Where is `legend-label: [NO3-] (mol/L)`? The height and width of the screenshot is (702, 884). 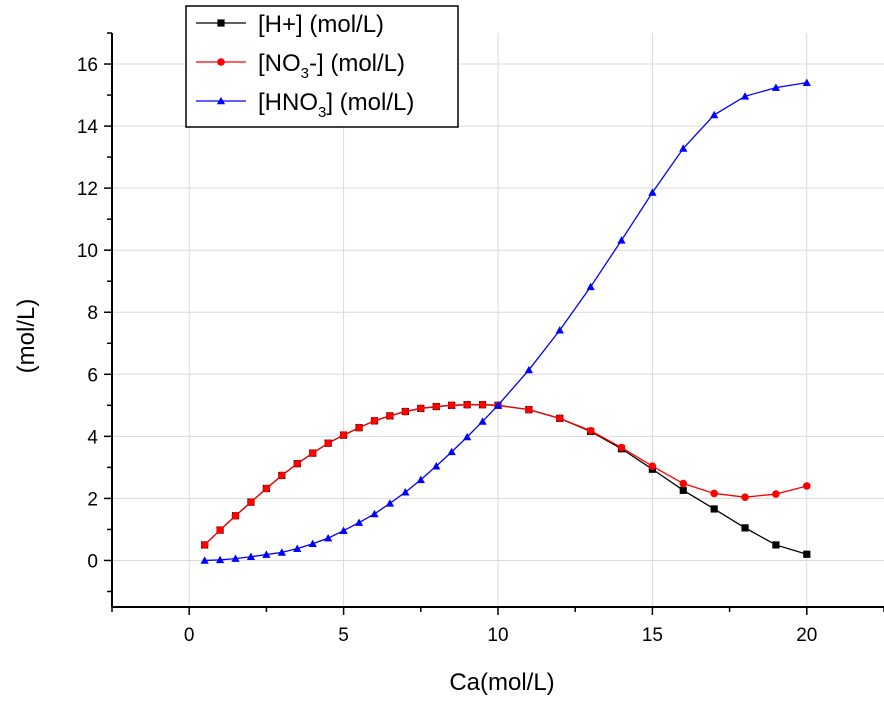
legend-label: [NO3-] (mol/L) is located at coordinates (331, 66).